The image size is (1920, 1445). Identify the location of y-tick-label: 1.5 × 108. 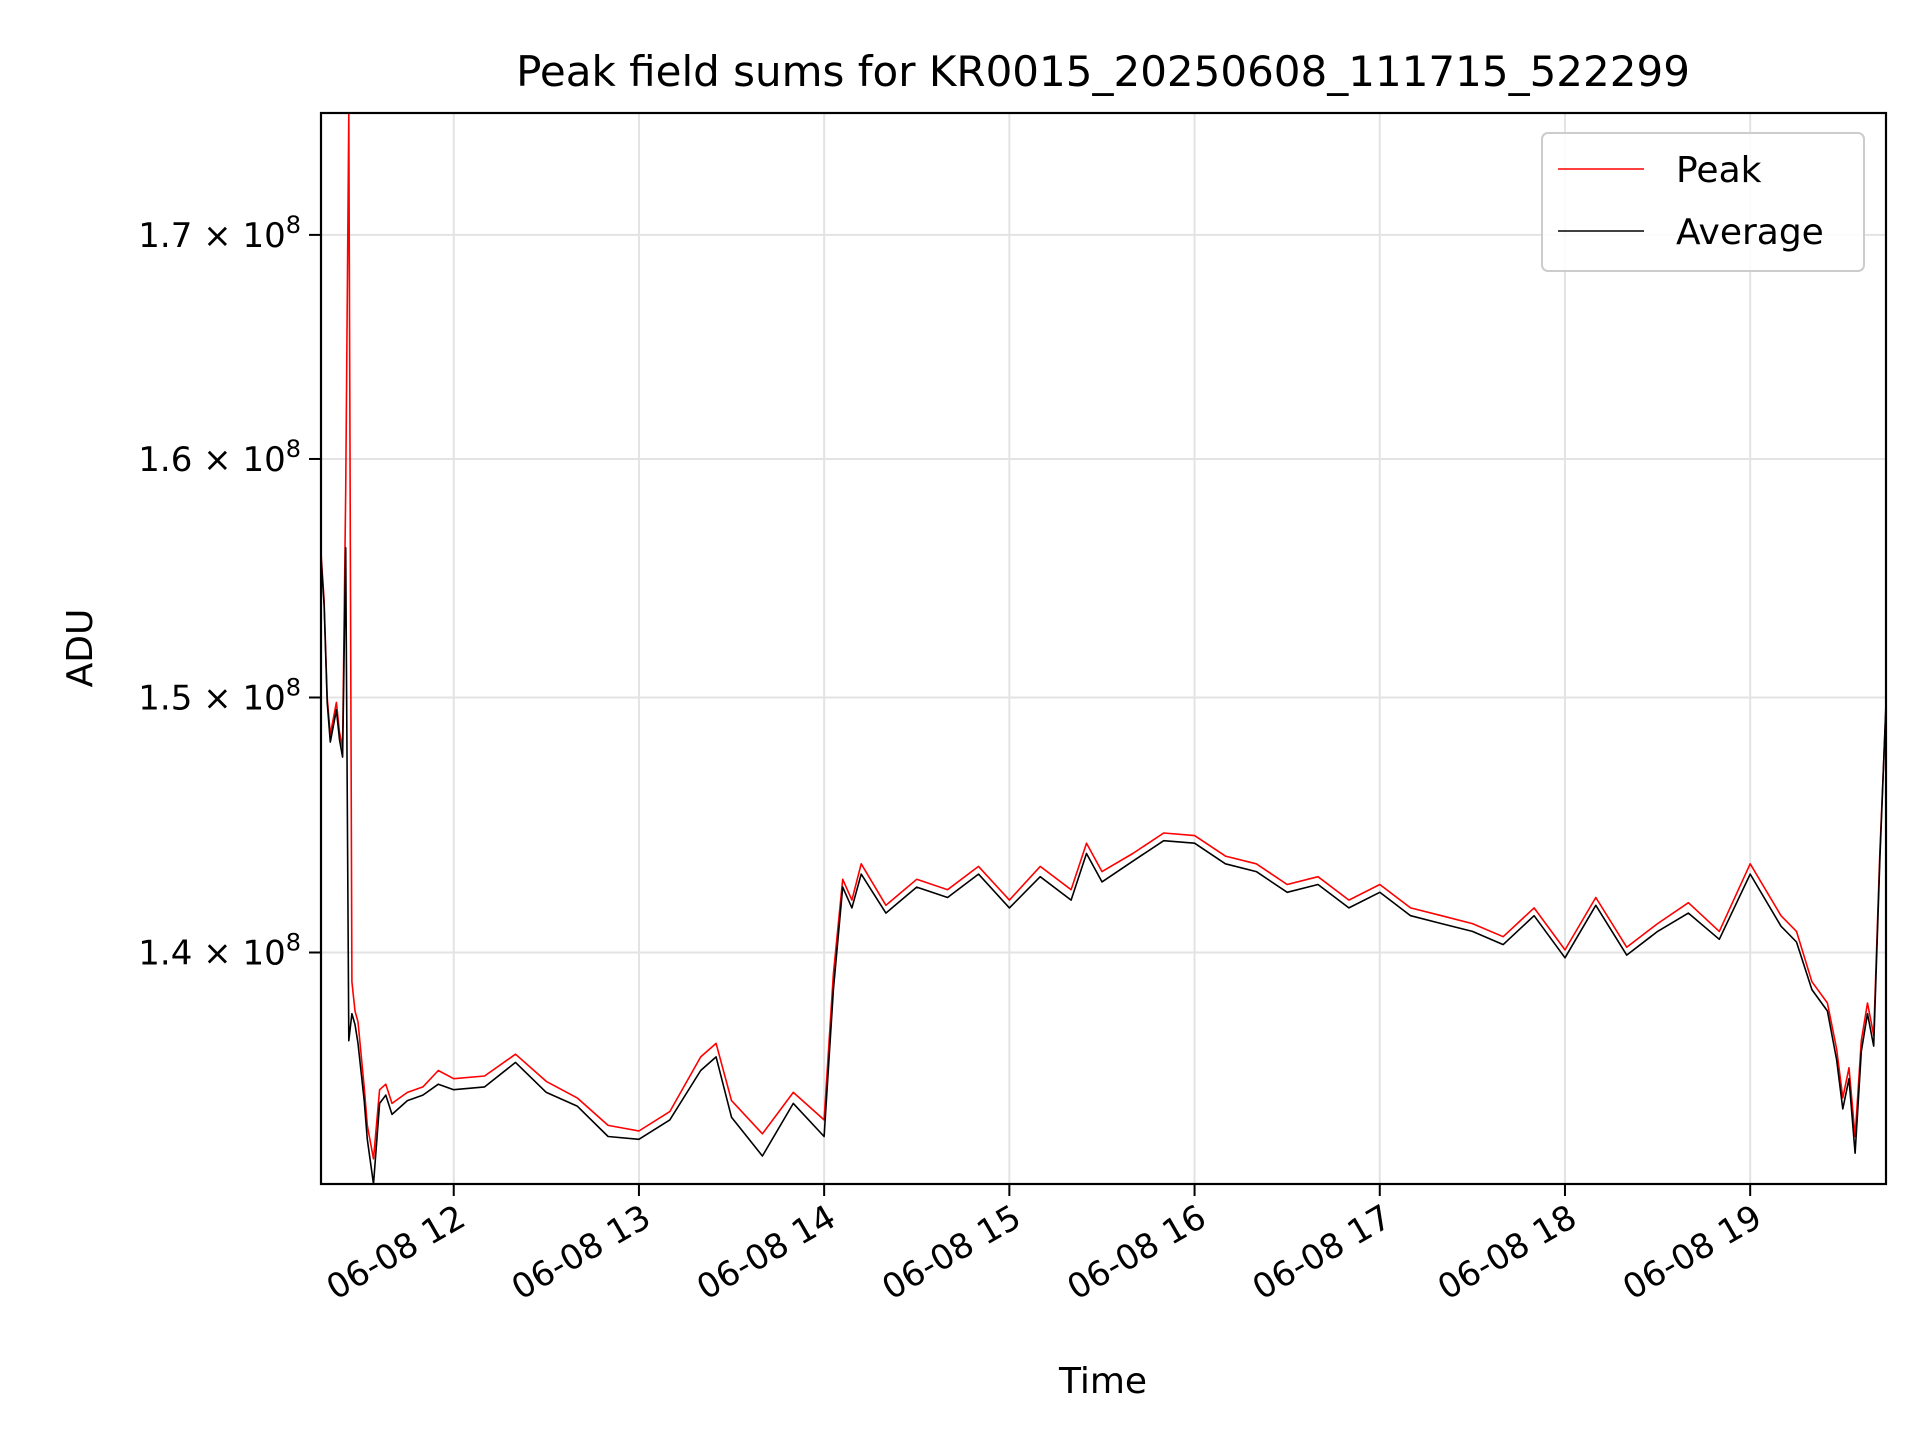
(219, 695).